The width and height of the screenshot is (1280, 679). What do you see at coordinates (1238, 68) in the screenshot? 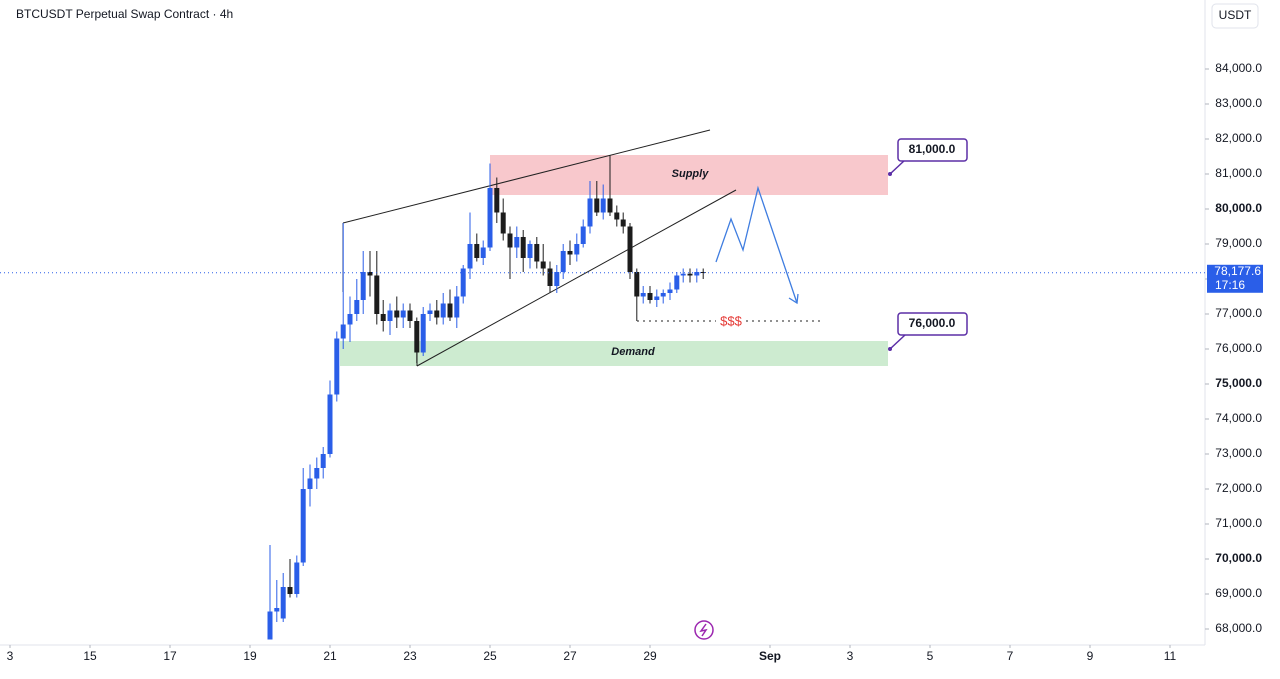
I see `y-tick-label: 84,000.0` at bounding box center [1238, 68].